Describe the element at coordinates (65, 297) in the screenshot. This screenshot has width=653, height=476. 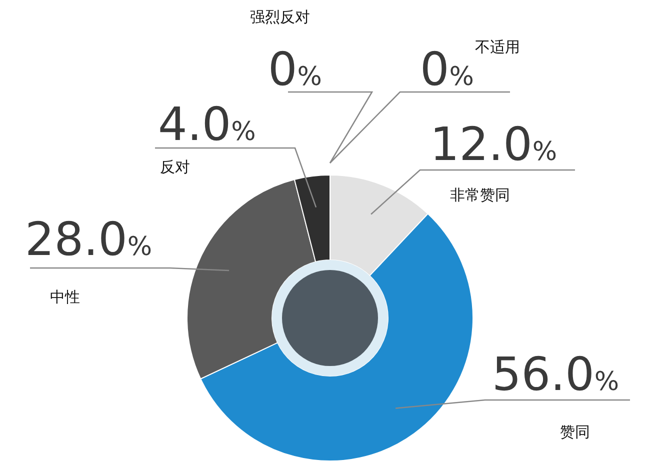
I see `slice-label: 中性` at that location.